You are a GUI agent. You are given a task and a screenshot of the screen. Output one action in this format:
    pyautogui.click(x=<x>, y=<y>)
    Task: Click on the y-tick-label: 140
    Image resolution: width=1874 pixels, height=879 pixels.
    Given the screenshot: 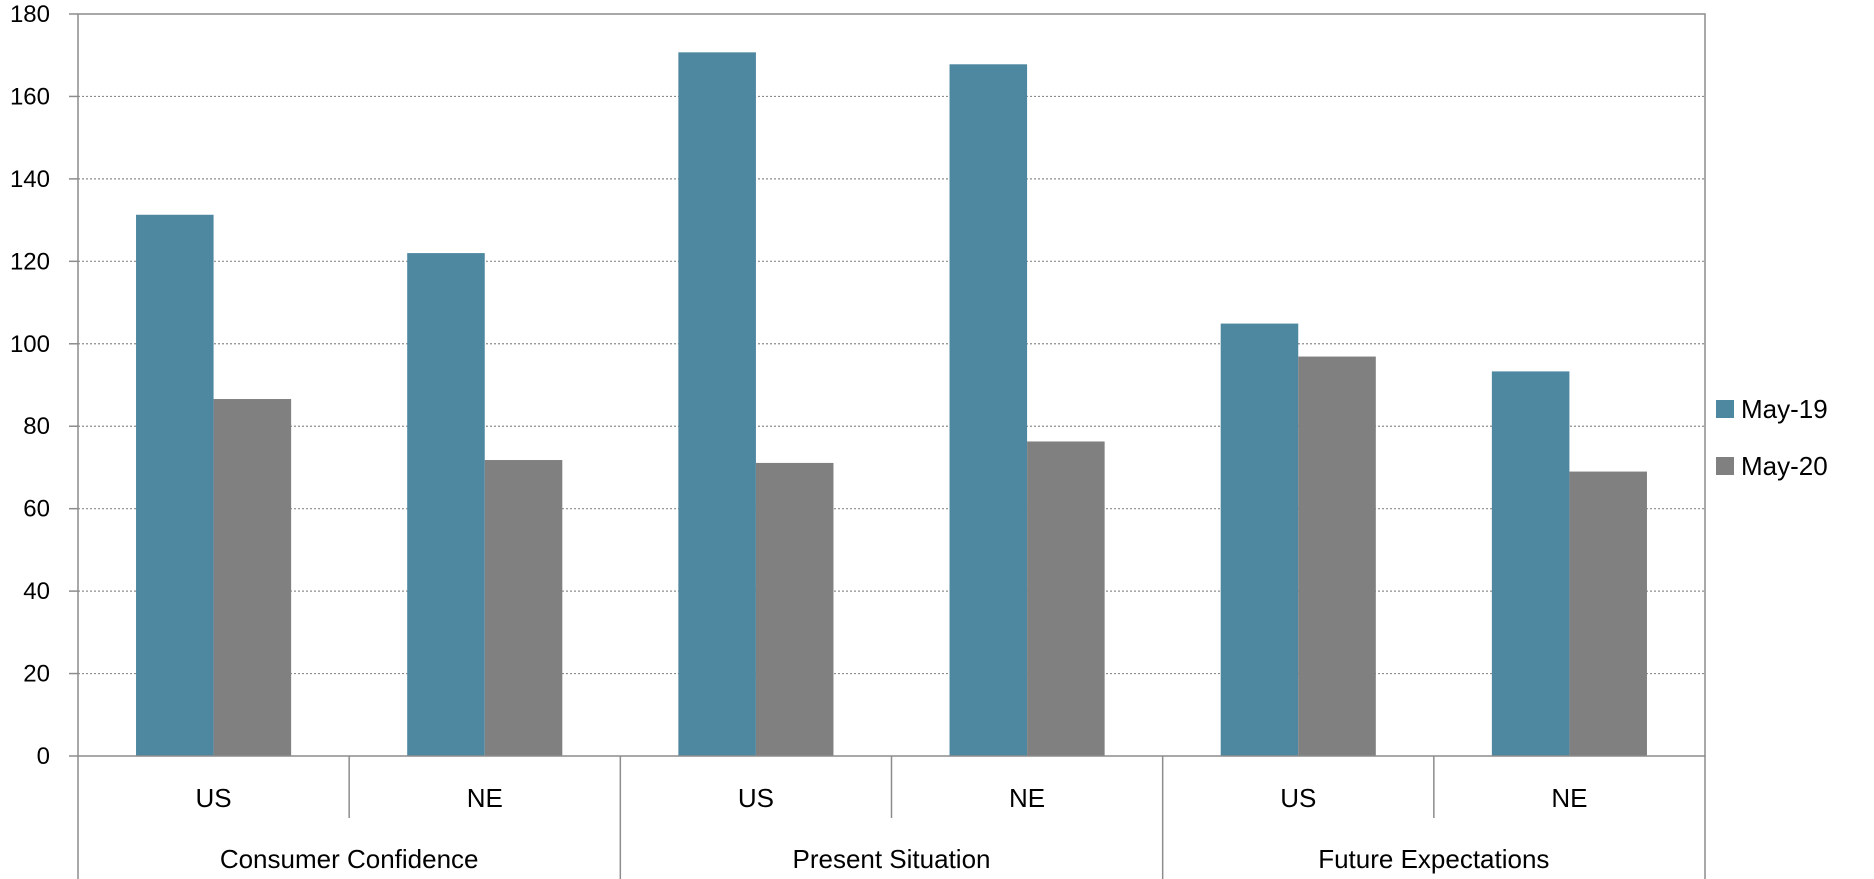 What is the action you would take?
    pyautogui.click(x=30, y=179)
    